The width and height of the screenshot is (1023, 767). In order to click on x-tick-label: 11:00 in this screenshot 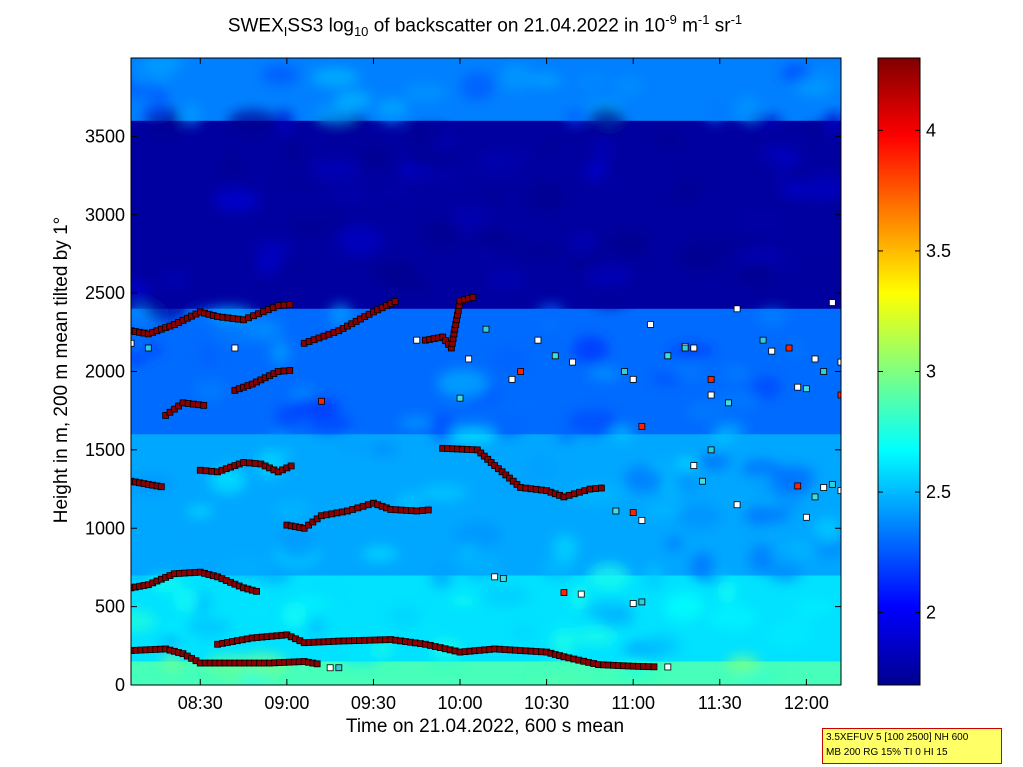, I will do `click(633, 703)`.